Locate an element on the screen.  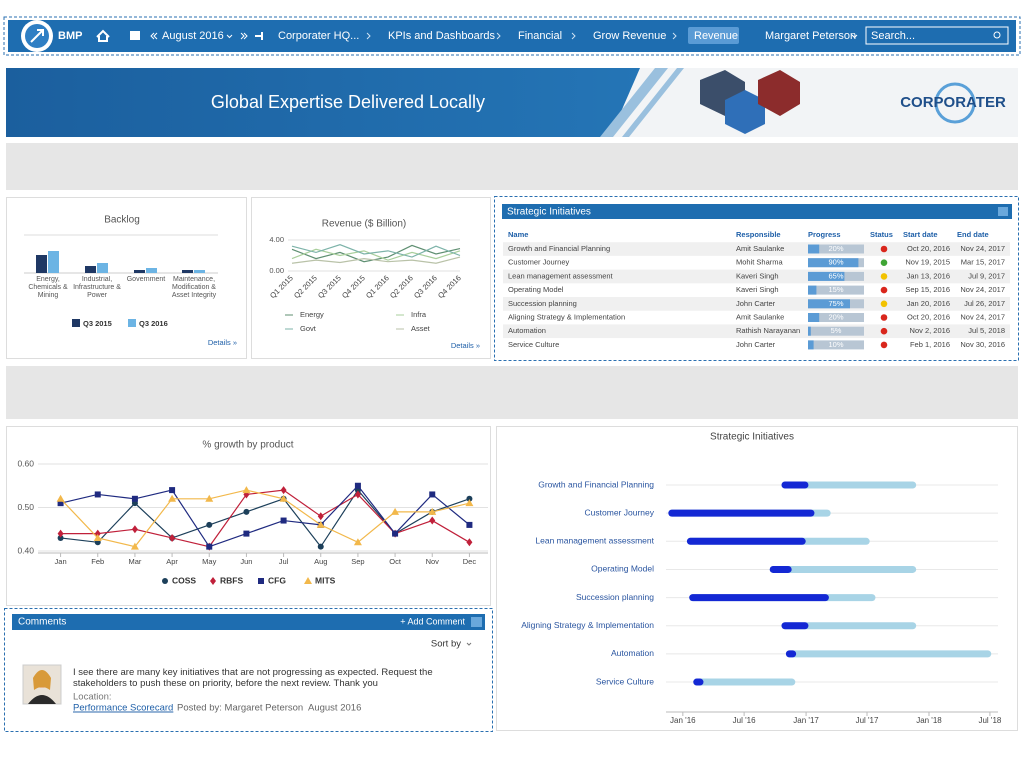
user-name: Margaret Peterson is located at coordinates (810, 36).